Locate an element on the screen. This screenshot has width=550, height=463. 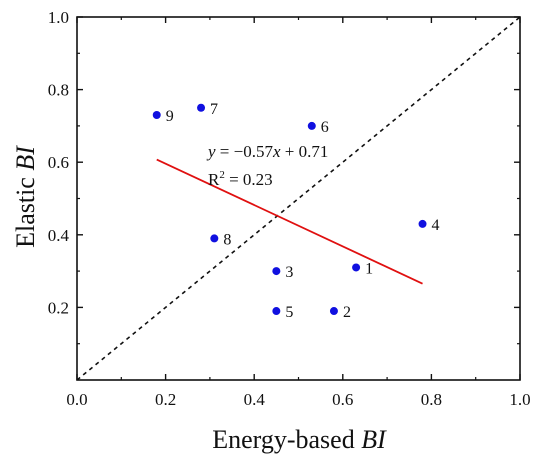
x-tick-label: 0.0 is located at coordinates (76, 399).